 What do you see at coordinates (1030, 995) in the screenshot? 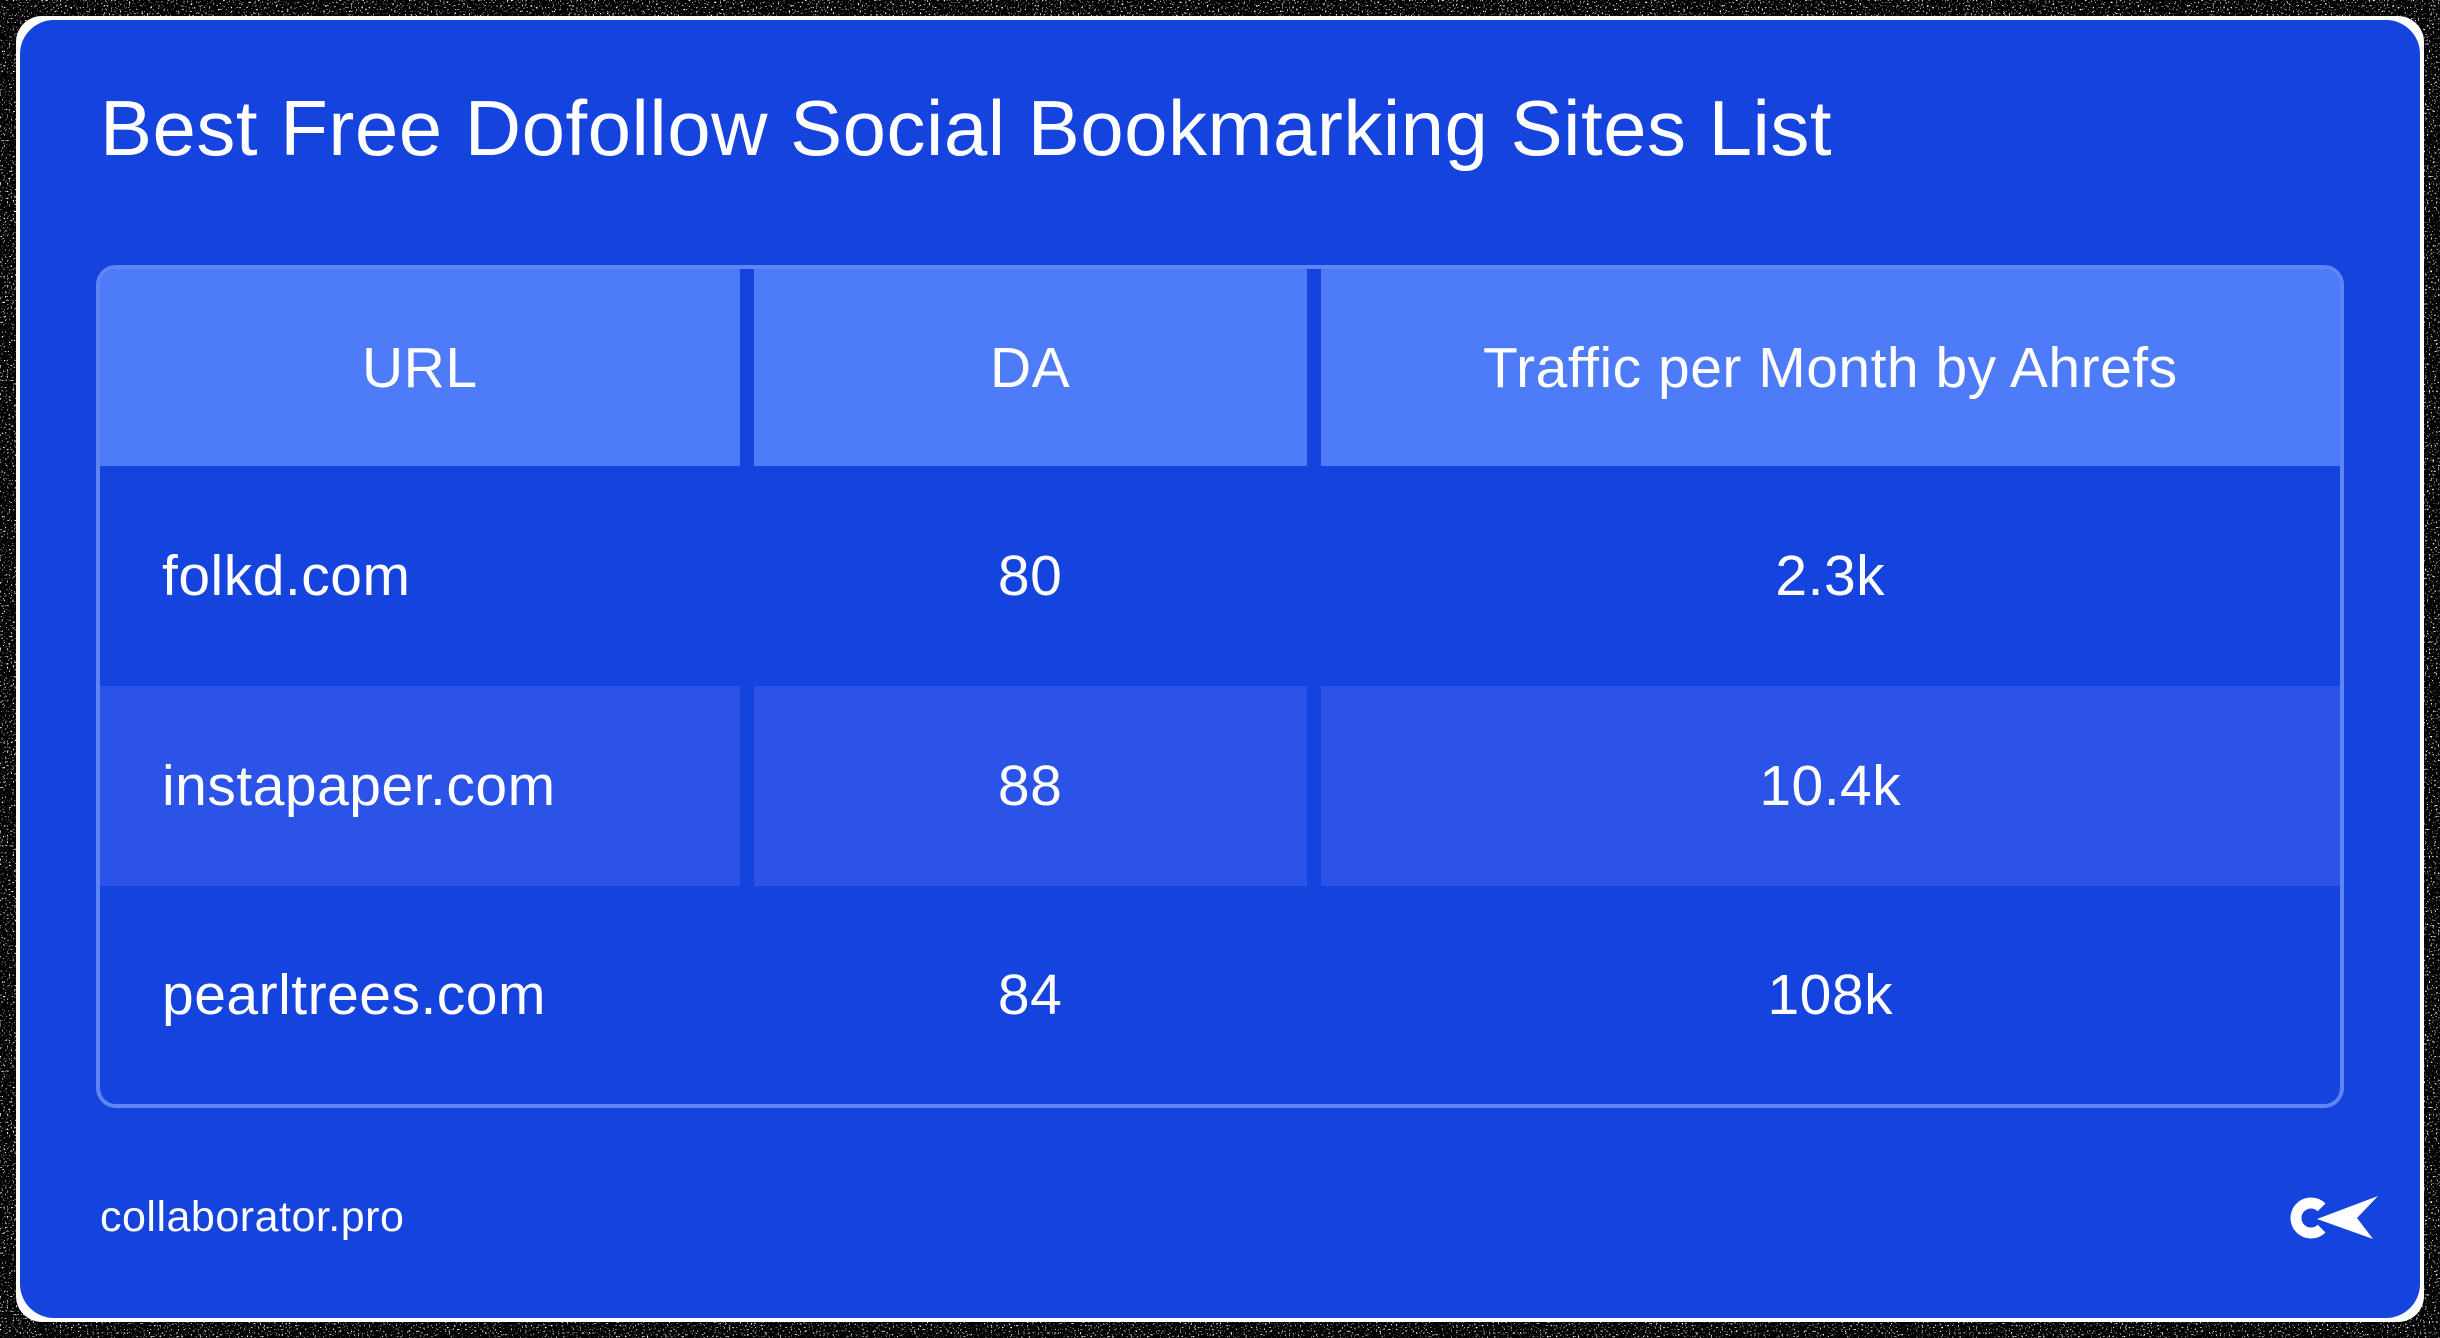
I see `cell-row3-da: 84` at bounding box center [1030, 995].